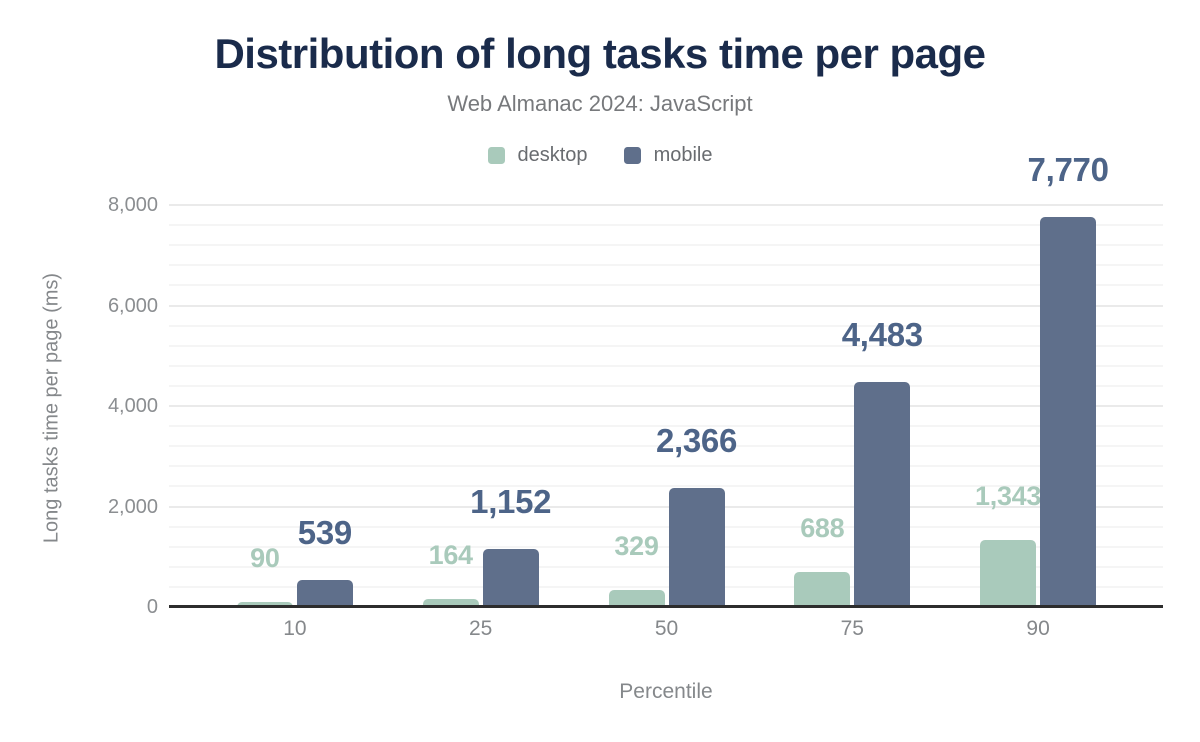 This screenshot has height=742, width=1200. What do you see at coordinates (295, 628) in the screenshot?
I see `x-tick-label: 10` at bounding box center [295, 628].